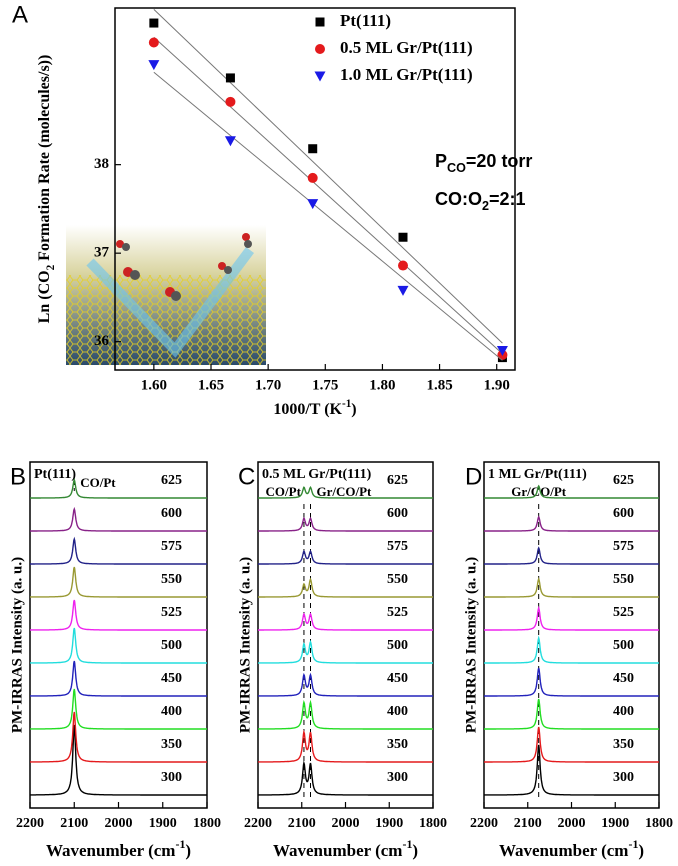 The width and height of the screenshot is (678, 866). I want to click on legend-label: 1.0 ML Gr/Pt(111), so click(406, 74).